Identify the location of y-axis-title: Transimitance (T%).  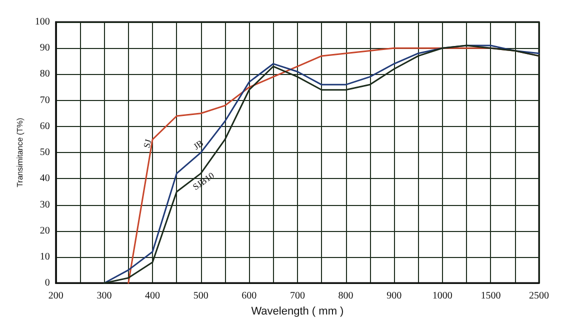
(20, 152).